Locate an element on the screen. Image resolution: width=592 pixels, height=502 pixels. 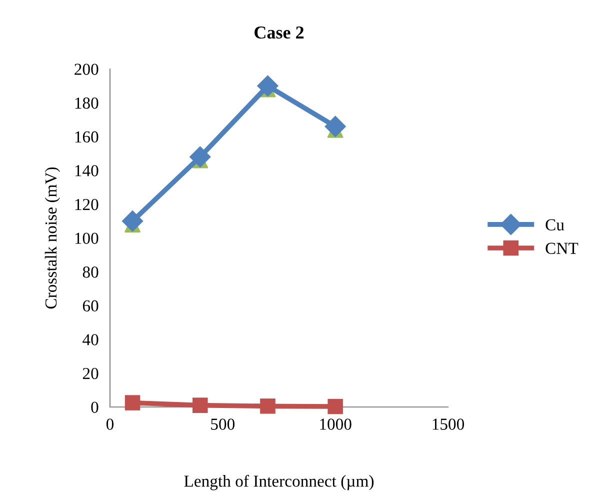
chart-title: Case 2 is located at coordinates (279, 32).